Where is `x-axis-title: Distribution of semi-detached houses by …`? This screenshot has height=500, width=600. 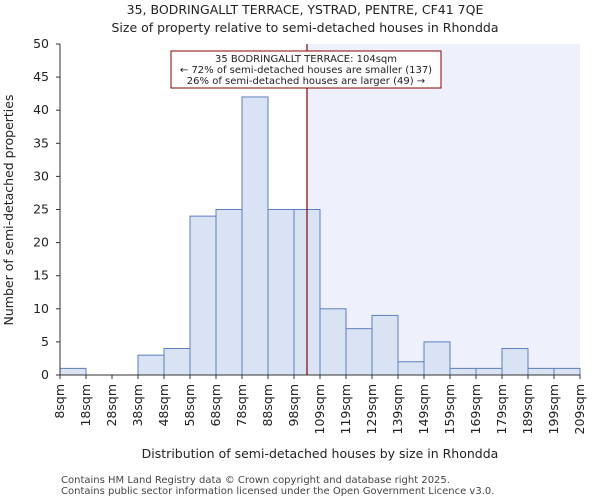
x-axis-title: Distribution of semi-detached houses by … is located at coordinates (320, 453).